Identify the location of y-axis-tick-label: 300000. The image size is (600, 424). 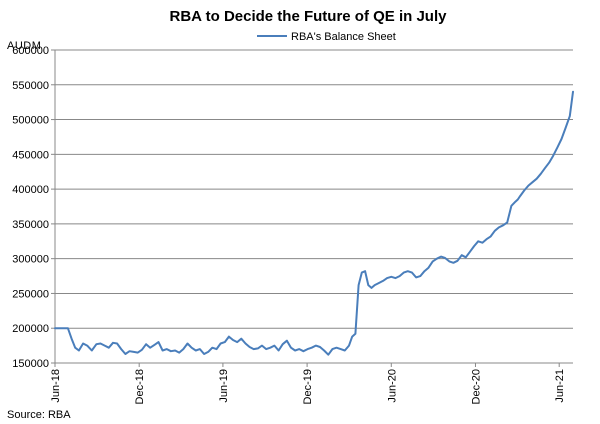
(30, 260).